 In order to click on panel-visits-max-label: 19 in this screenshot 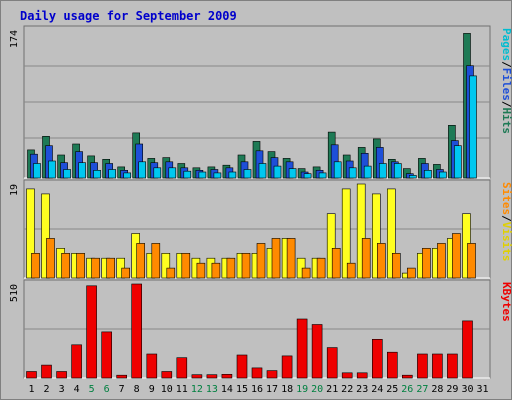, I will do `click(14, 190)`.